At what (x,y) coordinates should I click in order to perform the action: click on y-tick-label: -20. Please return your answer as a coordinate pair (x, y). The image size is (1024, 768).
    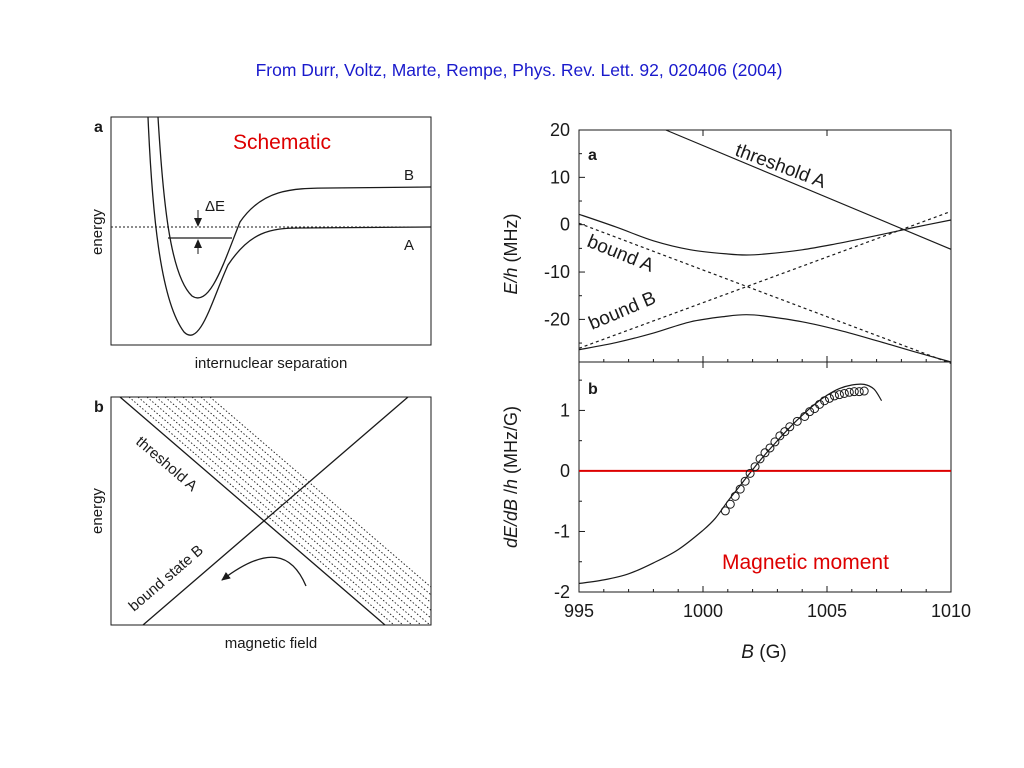
    Looking at the image, I should click on (557, 319).